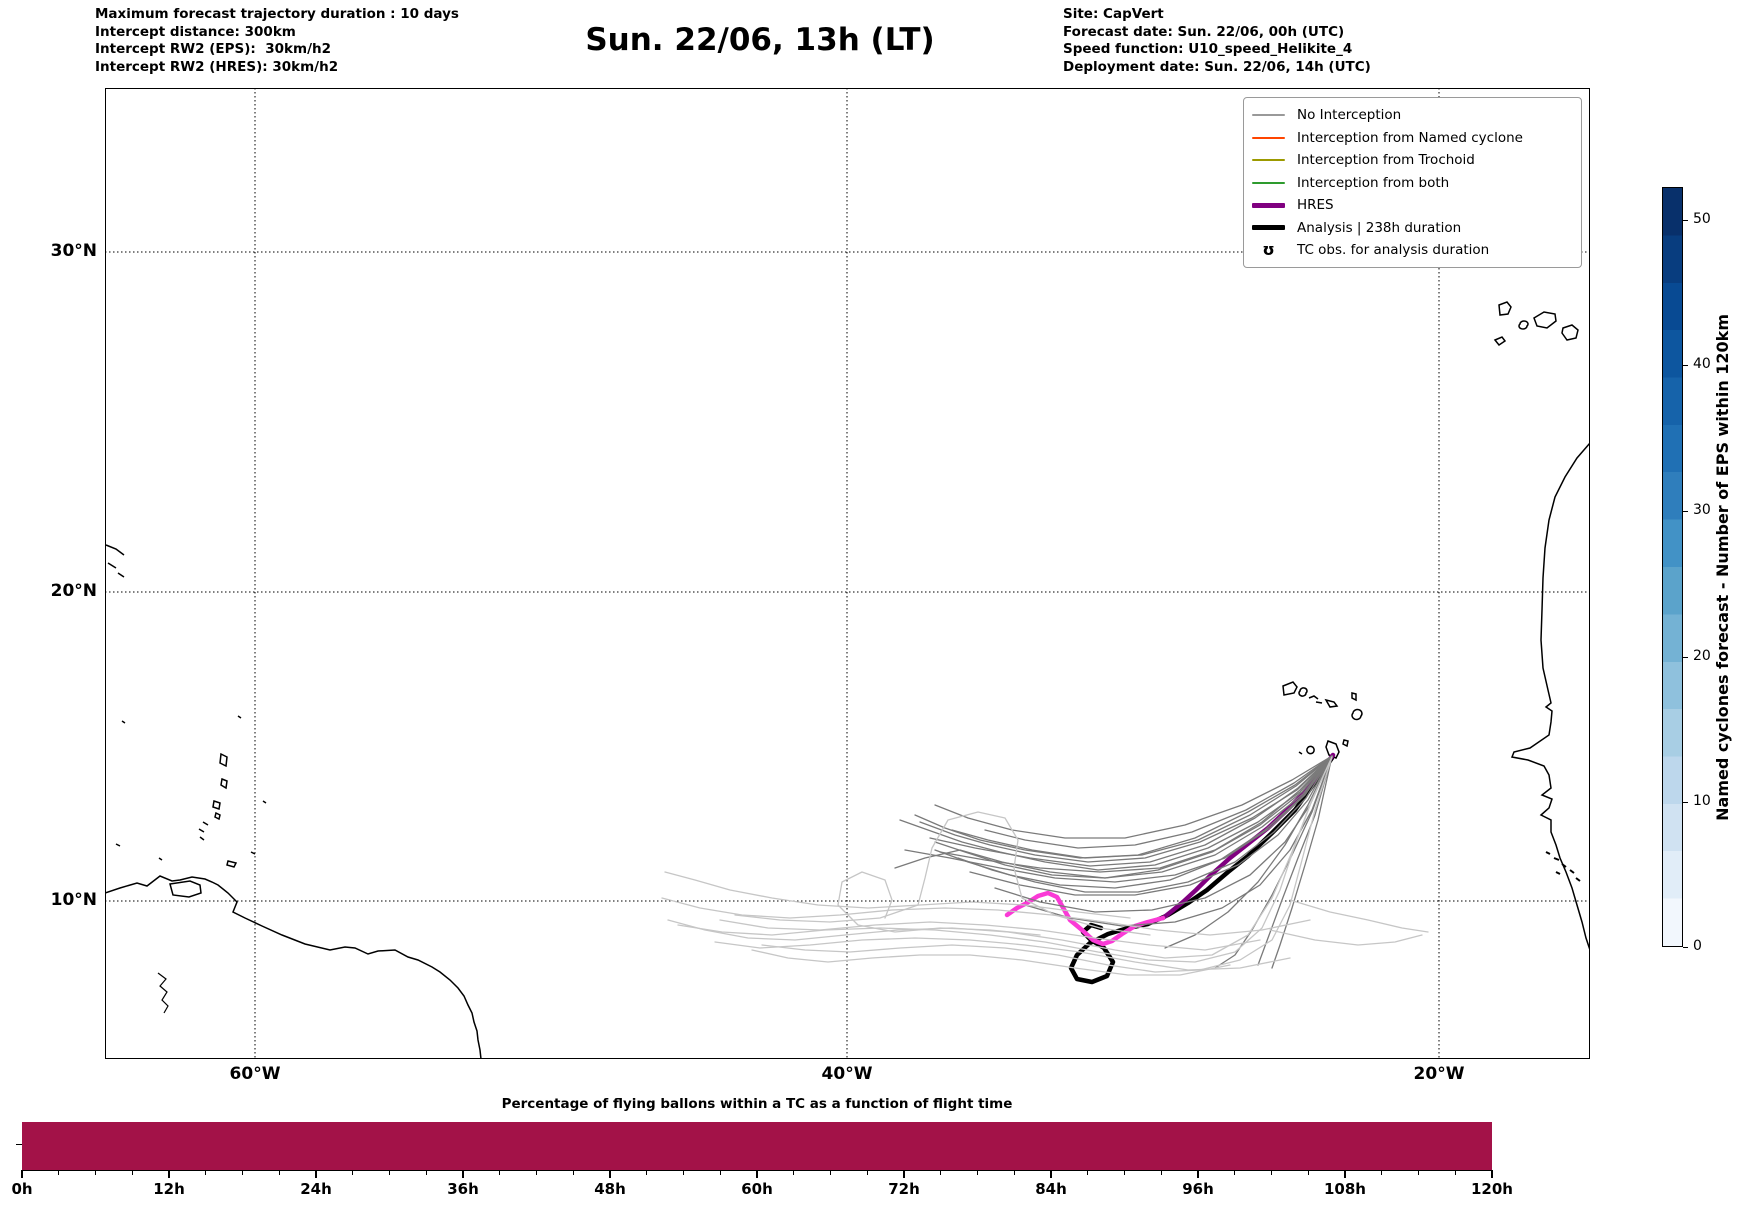  Describe the element at coordinates (1492, 1189) in the screenshot. I see `bottom-axis-ticklabel-120h: 120h` at that location.